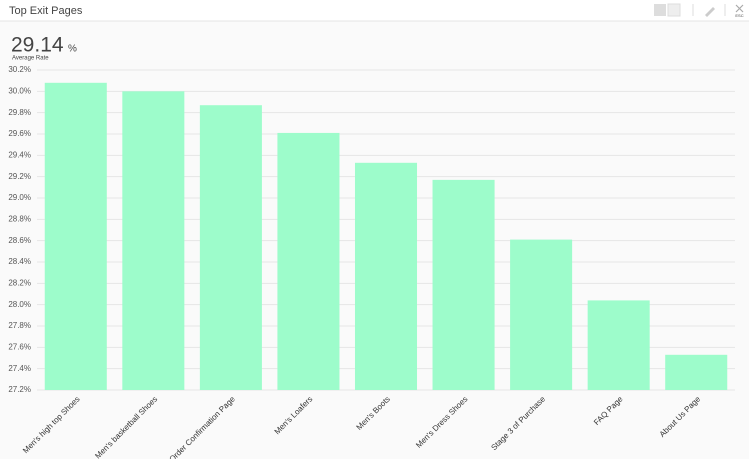 The width and height of the screenshot is (749, 459). Describe the element at coordinates (30, 59) in the screenshot. I see `summary-label: Average Rate` at that location.